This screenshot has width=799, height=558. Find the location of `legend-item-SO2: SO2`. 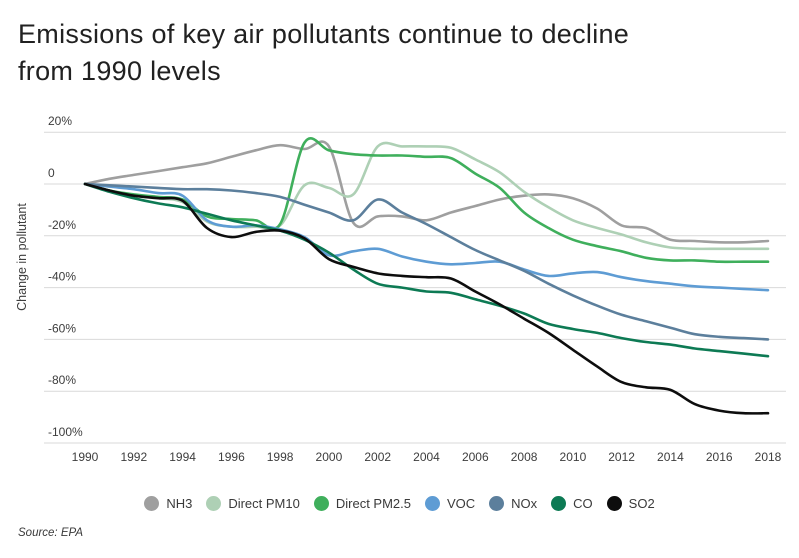

legend-item-SO2: SO2 is located at coordinates (630, 503).